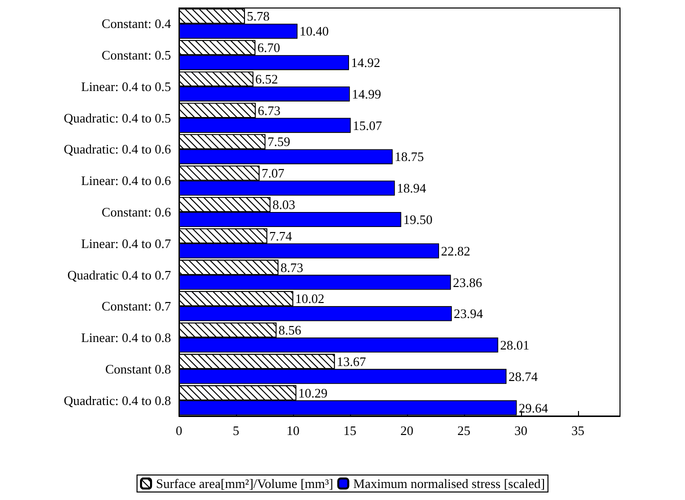  What do you see at coordinates (137, 306) in the screenshot?
I see `y-tick-label: Constant: 0.7` at bounding box center [137, 306].